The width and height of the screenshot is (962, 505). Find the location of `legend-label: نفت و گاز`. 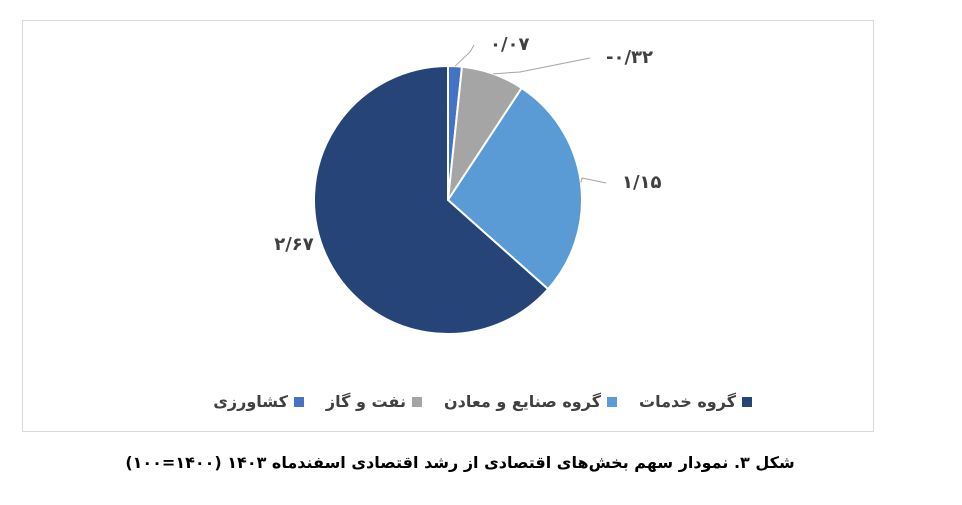

legend-label: نفت و گاز is located at coordinates (365, 401).